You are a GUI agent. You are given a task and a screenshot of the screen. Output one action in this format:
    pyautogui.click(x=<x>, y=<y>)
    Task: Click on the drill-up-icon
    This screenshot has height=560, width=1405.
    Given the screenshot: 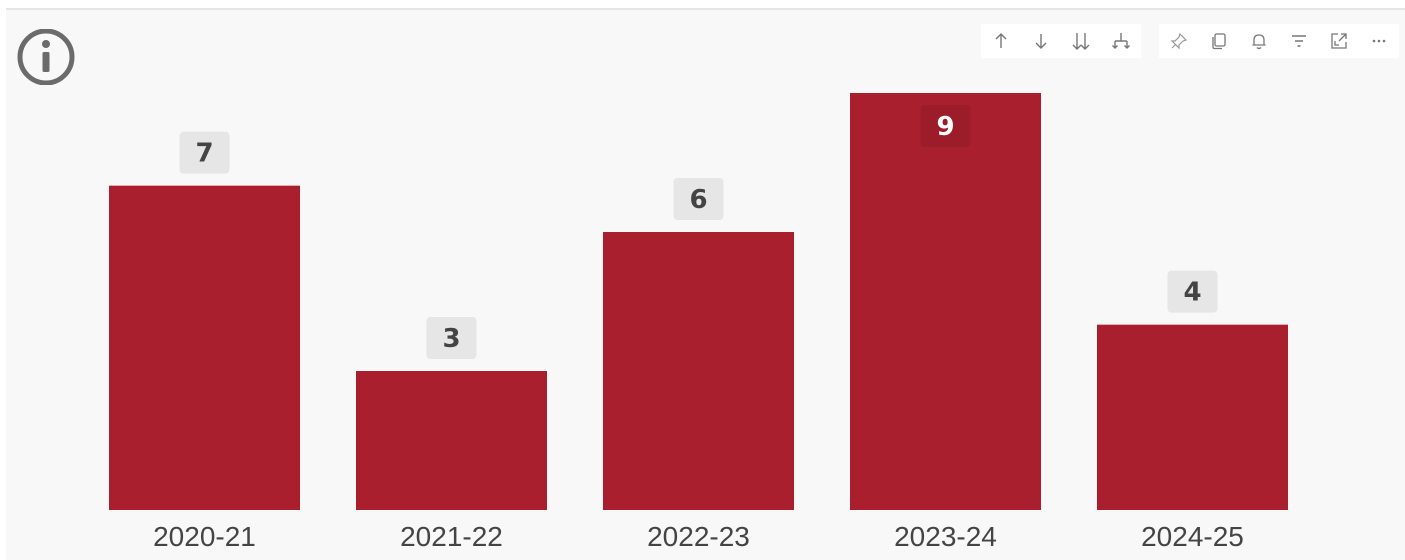 What is the action you would take?
    pyautogui.click(x=1001, y=40)
    